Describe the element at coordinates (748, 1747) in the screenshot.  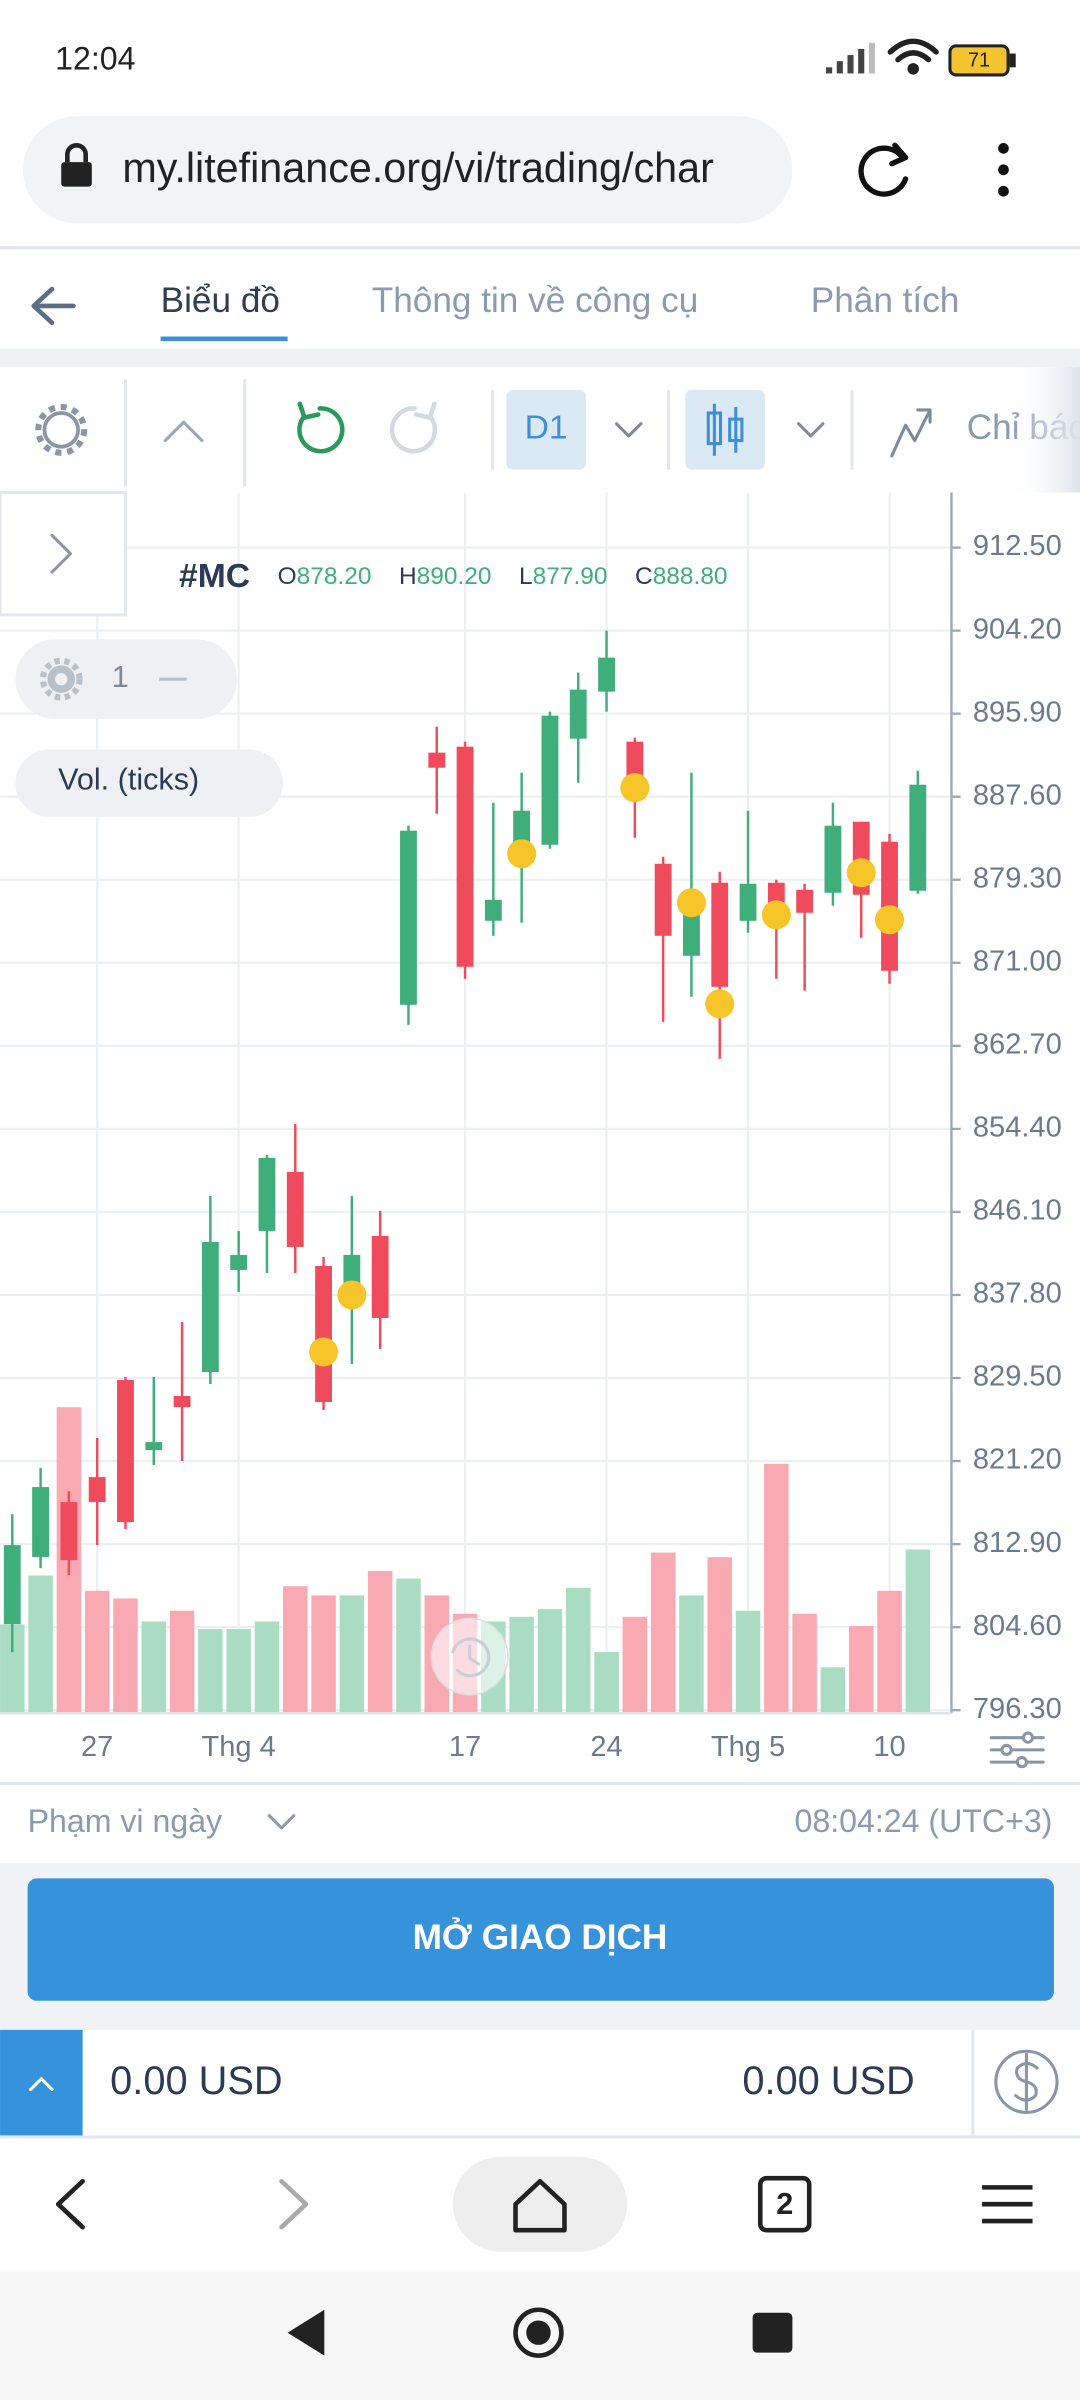
I see `x-tick-label: Thg 5` at that location.